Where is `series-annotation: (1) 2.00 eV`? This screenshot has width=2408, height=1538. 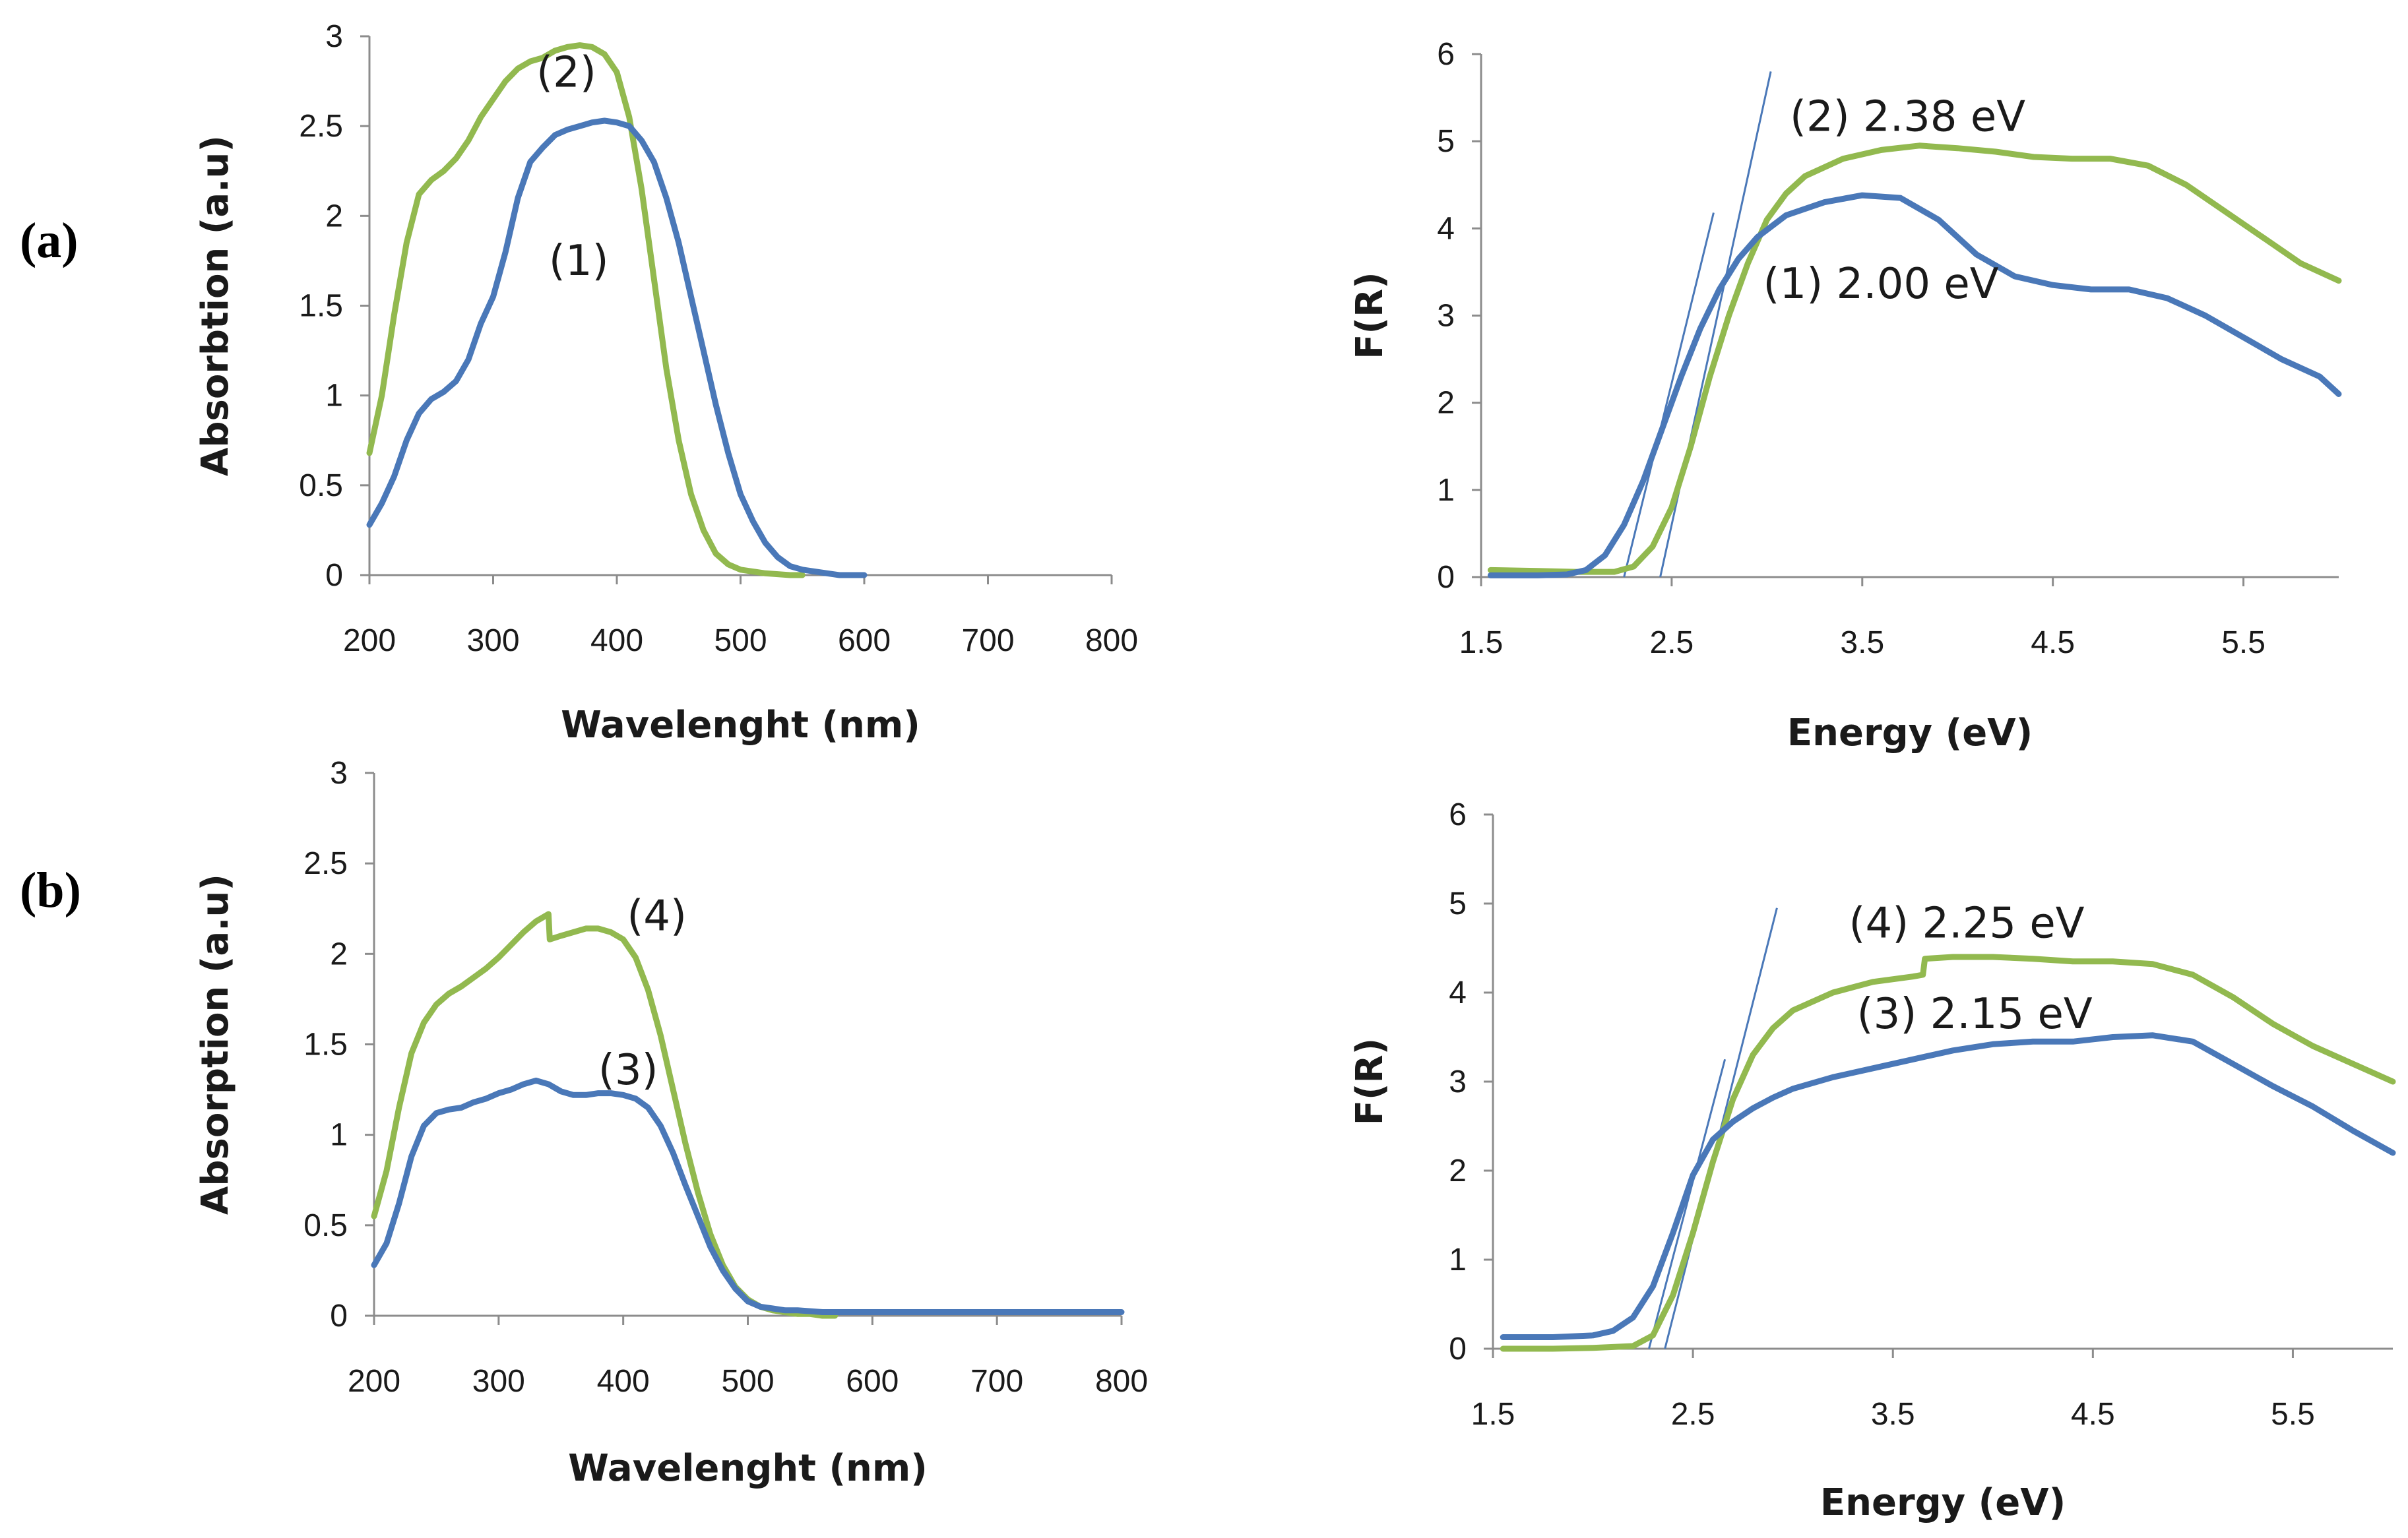 series-annotation: (1) 2.00 eV is located at coordinates (1881, 284).